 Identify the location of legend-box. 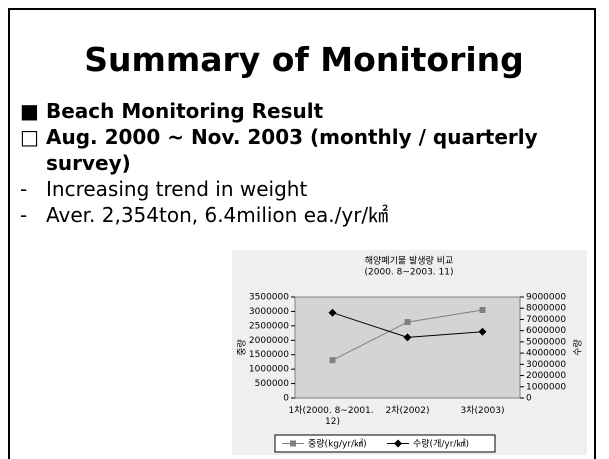
(385, 443).